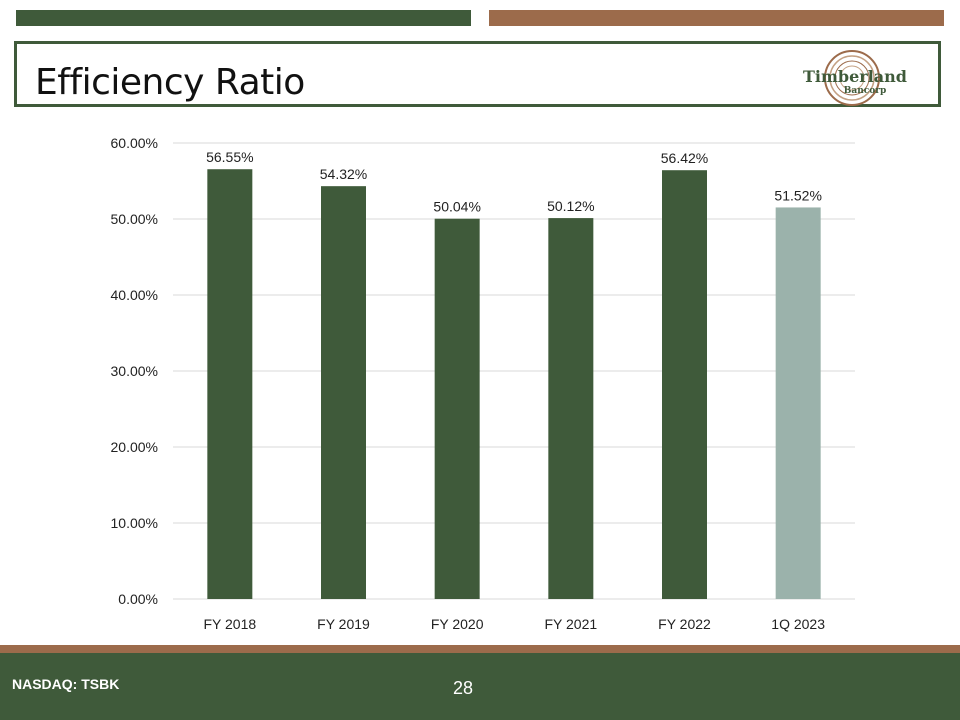 The width and height of the screenshot is (960, 720). I want to click on data-labels: 56.55% 54.32% 50.04% 50.12% 56.42% 51.52%, so click(514, 181).